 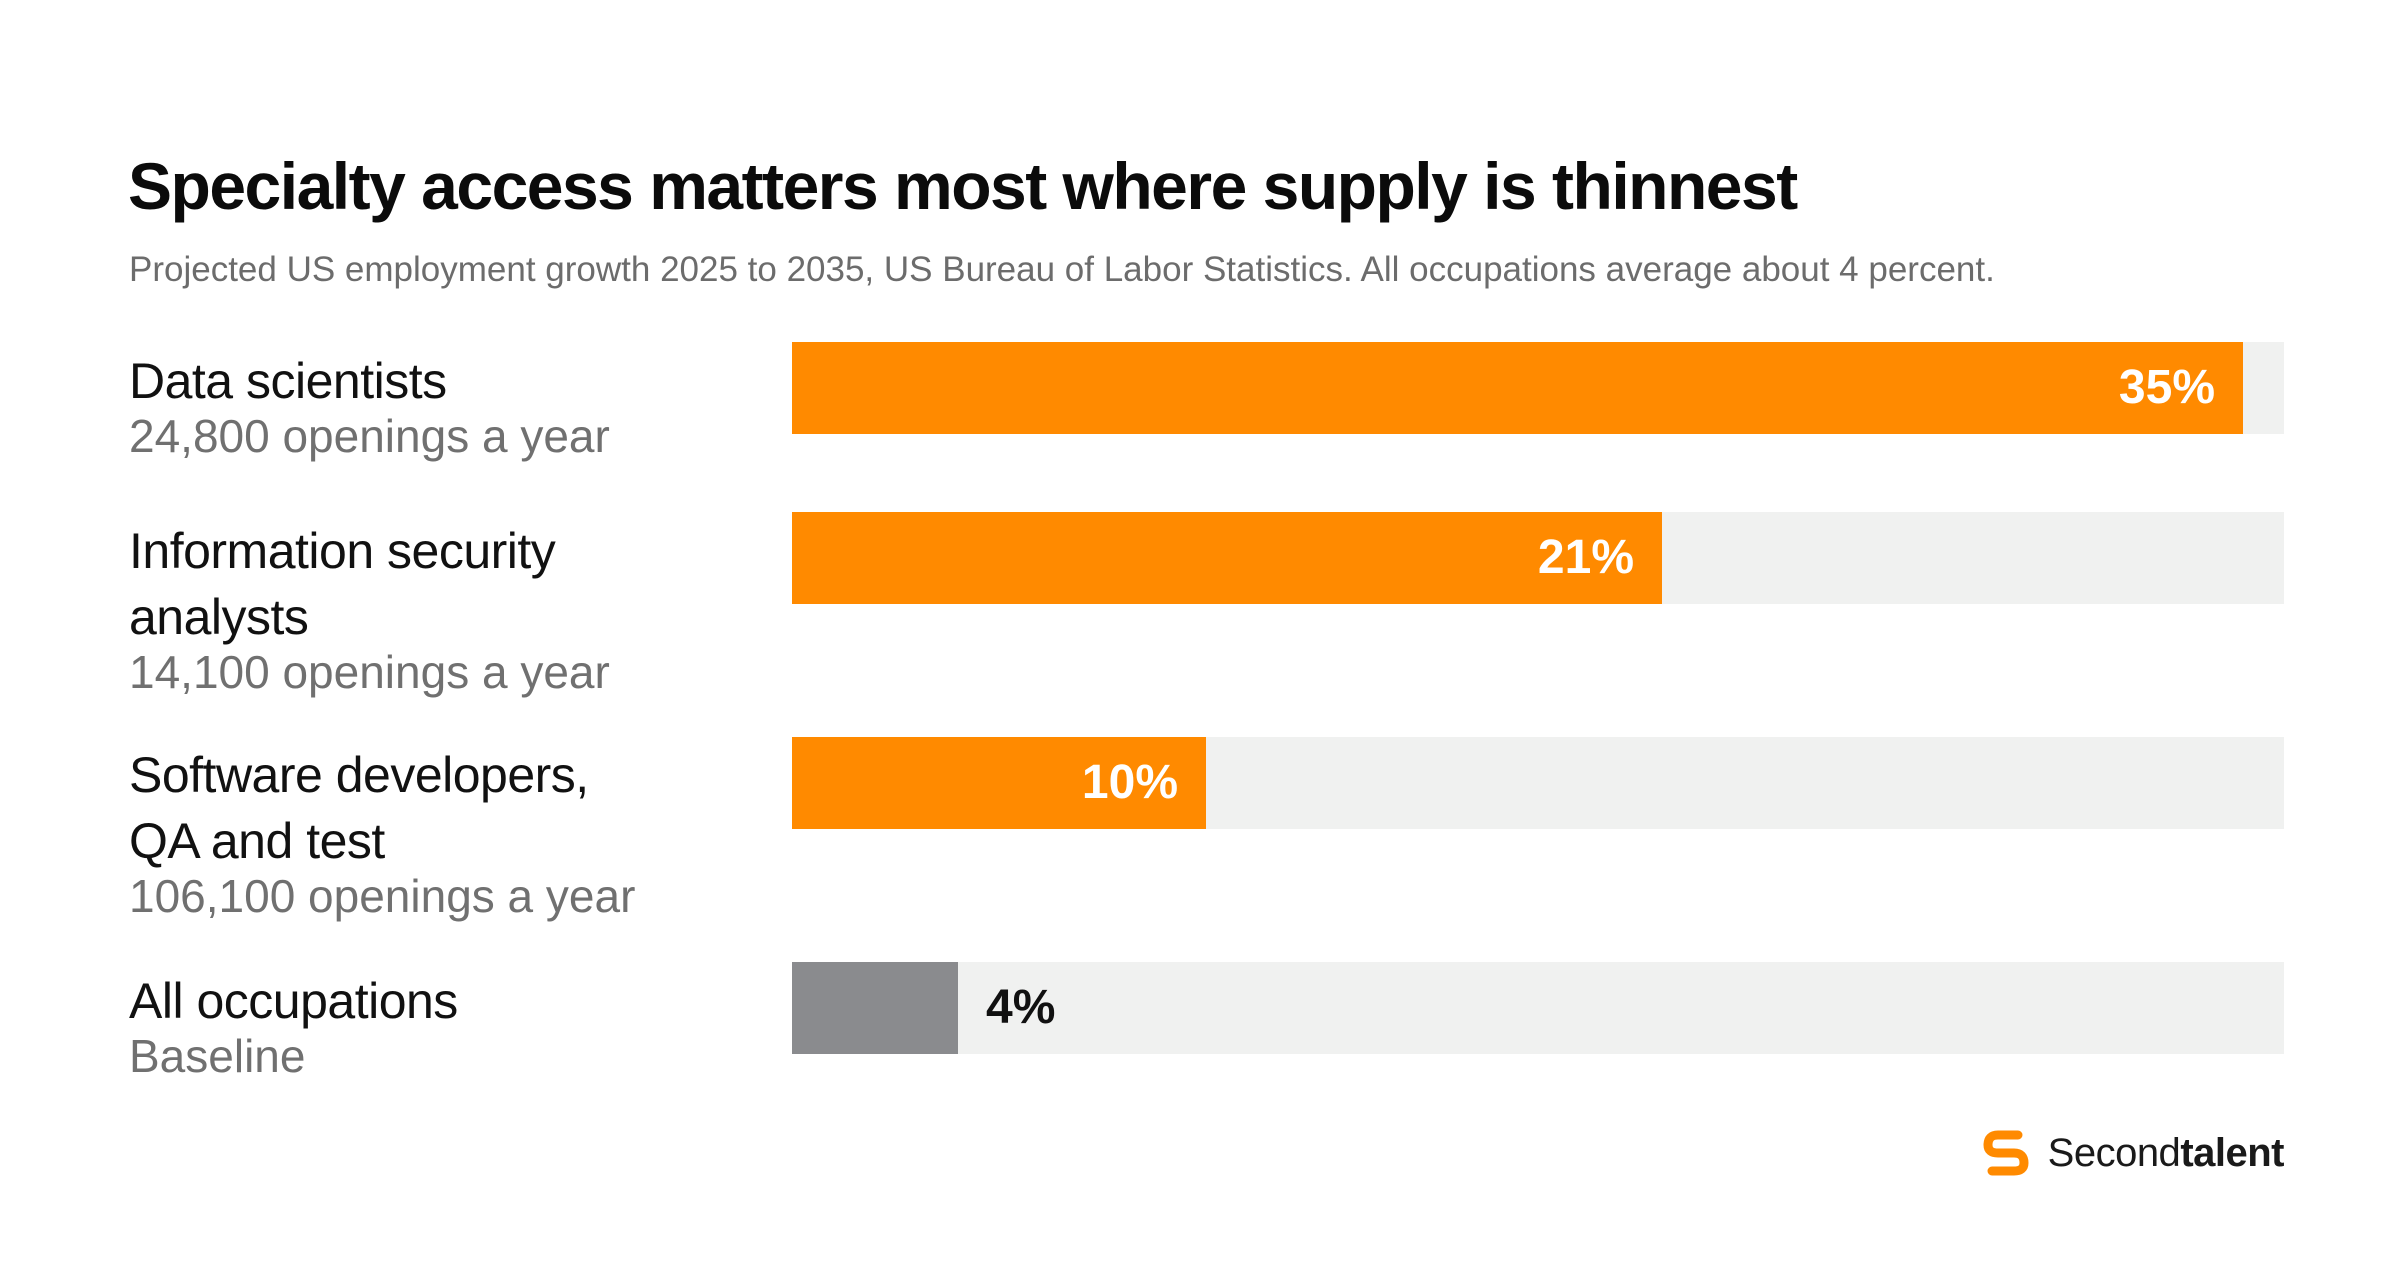 What do you see at coordinates (257, 841) in the screenshot?
I see `category-label: QA and test` at bounding box center [257, 841].